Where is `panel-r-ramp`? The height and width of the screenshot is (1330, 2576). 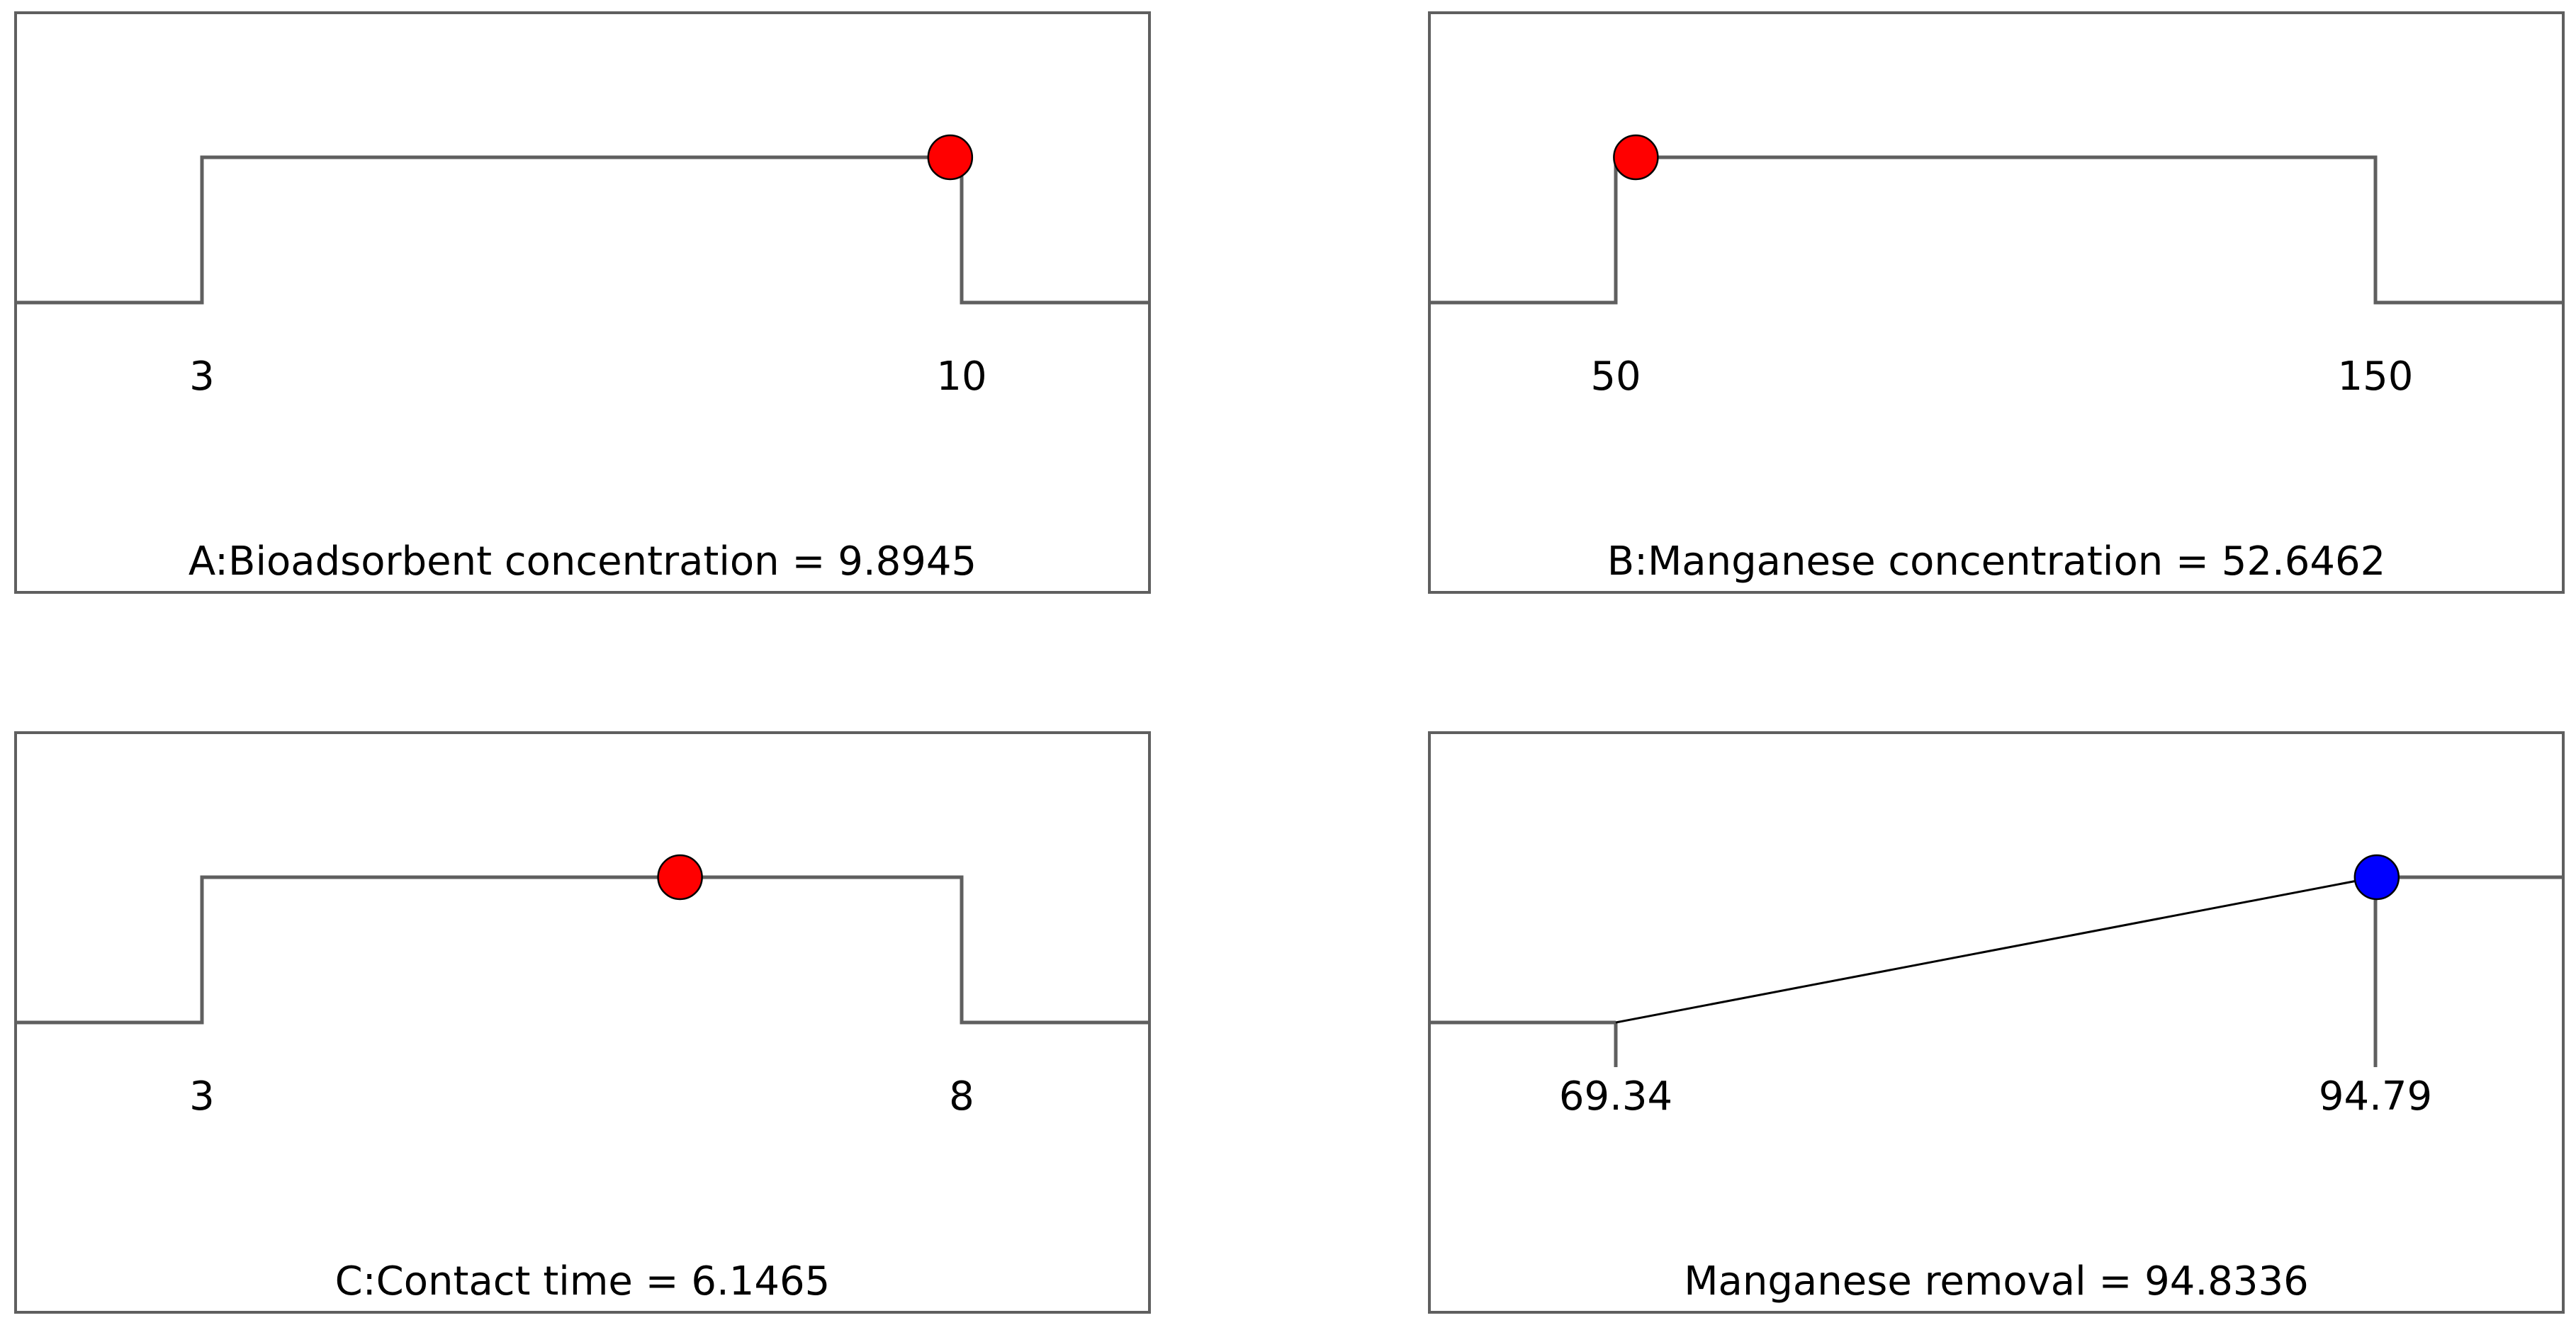
panel-r-ramp is located at coordinates (1995, 950).